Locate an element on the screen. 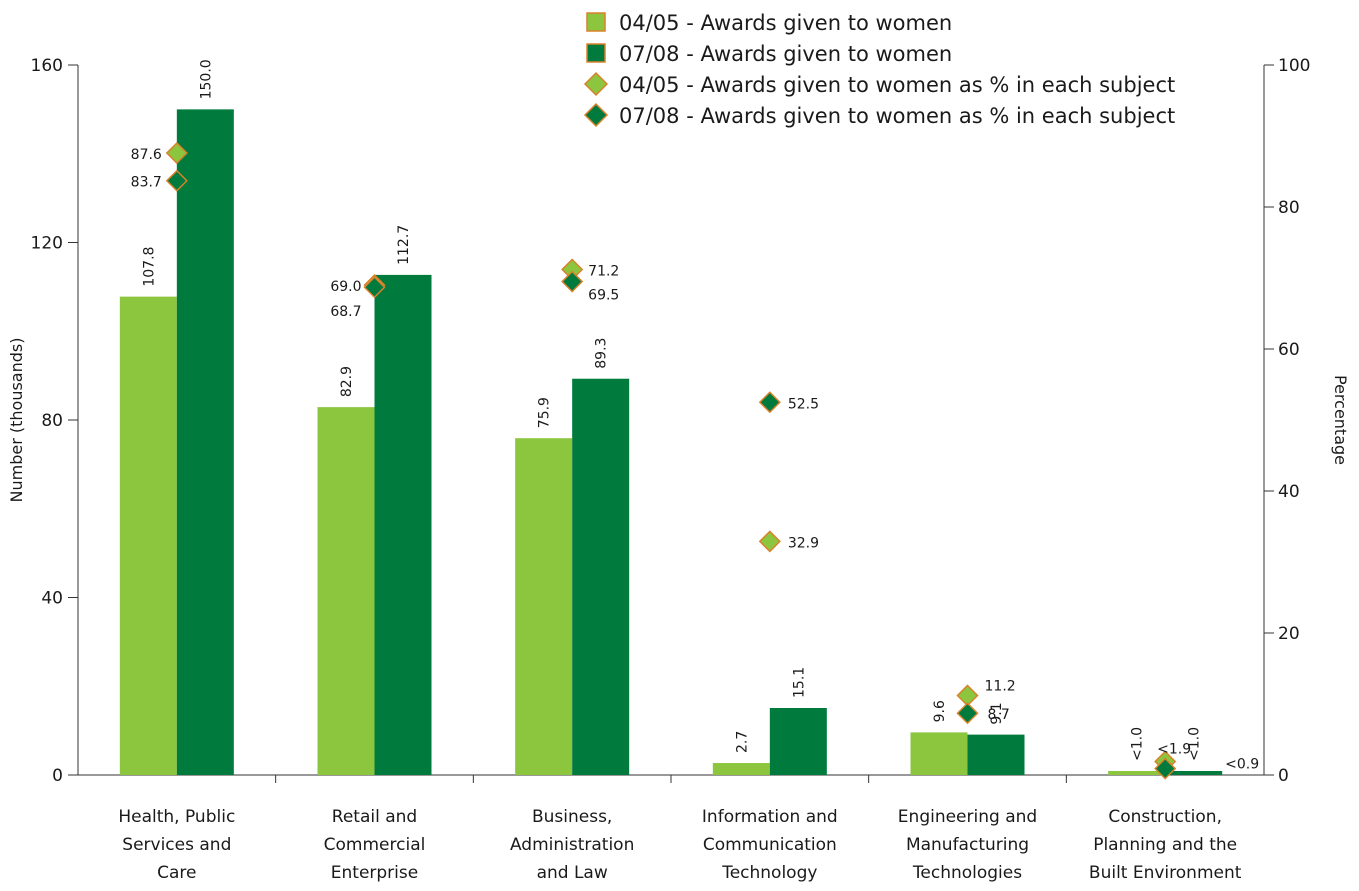 This screenshot has height=891, width=1359. bar-value-label: 9.1 is located at coordinates (997, 713).